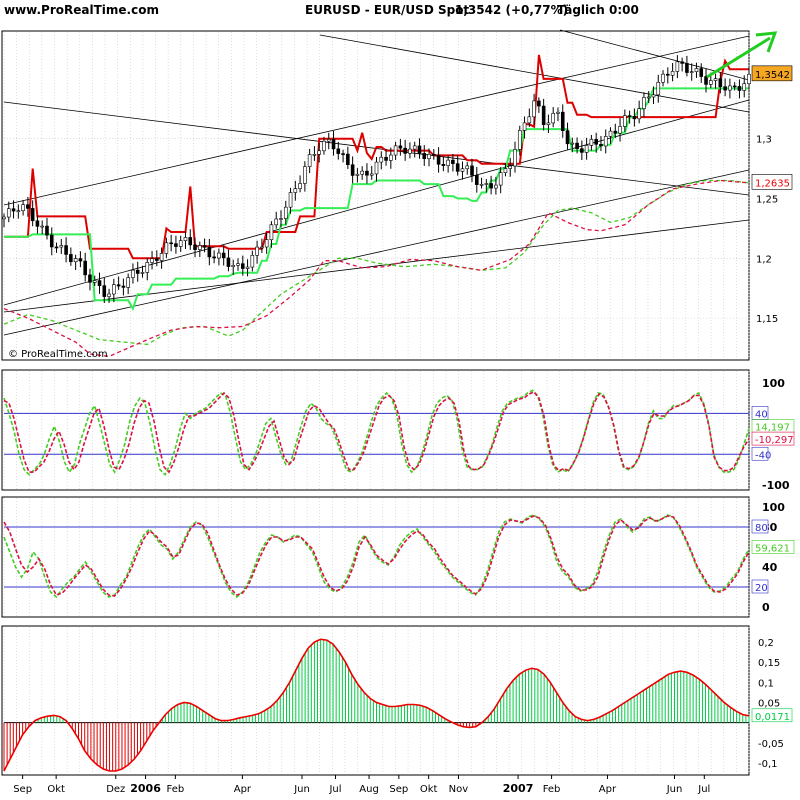 Image resolution: width=800 pixels, height=800 pixels. I want to click on panel-frame-osc2, so click(375, 557).